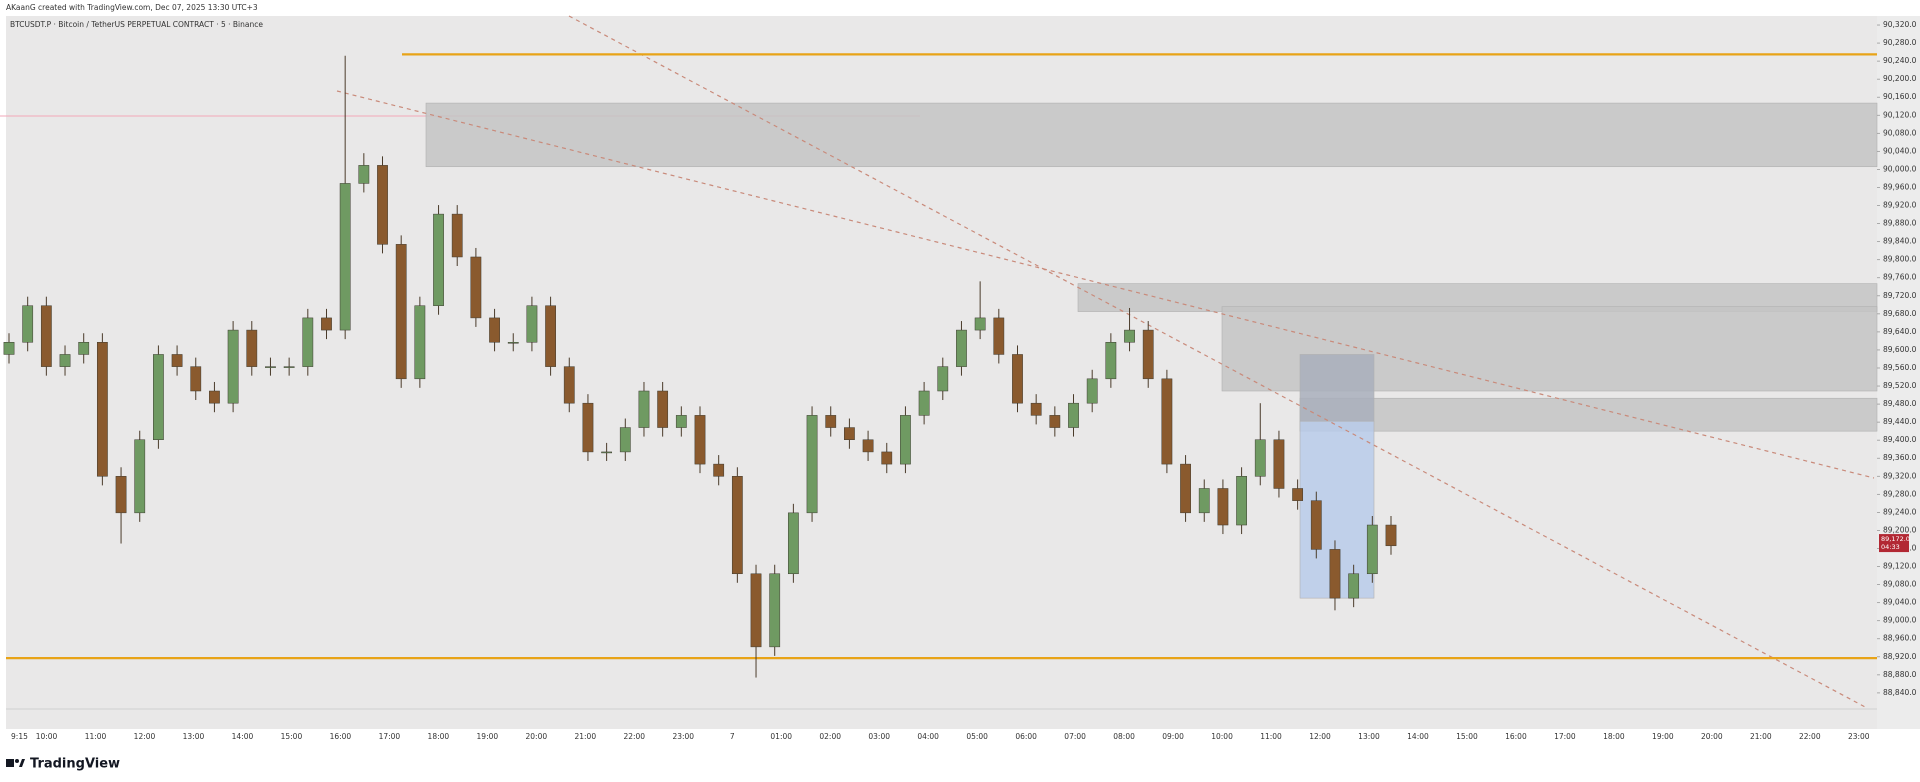  I want to click on y-tick-label: 89,280.0, so click(1900, 493).